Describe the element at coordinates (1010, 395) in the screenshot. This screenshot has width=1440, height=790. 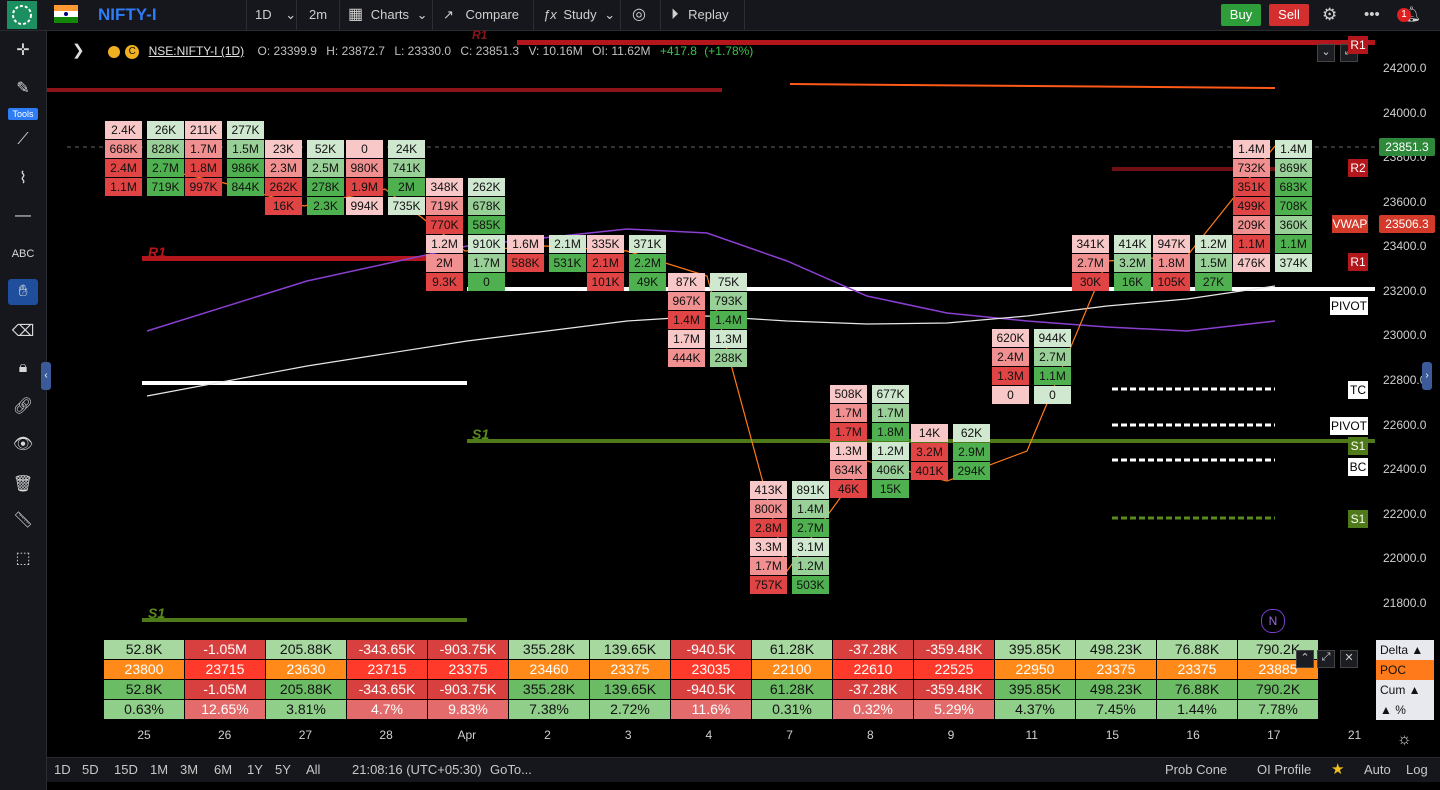
I see `sell-volume-cell: 0` at that location.